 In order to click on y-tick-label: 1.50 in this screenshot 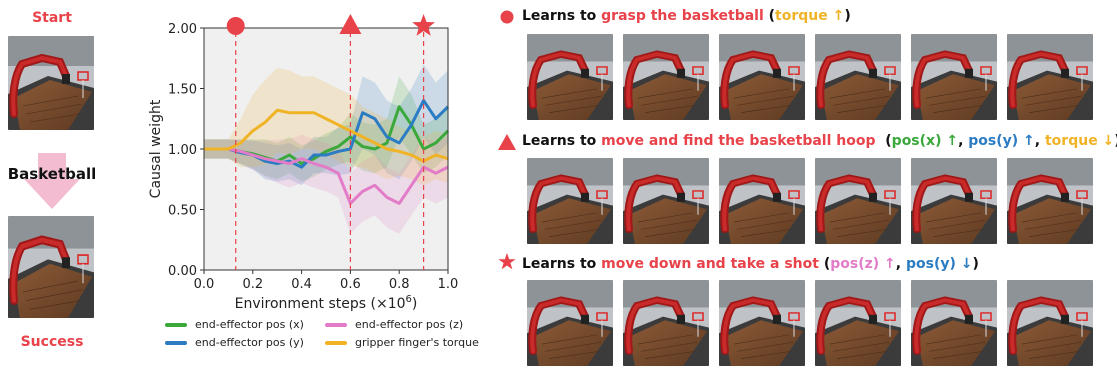, I will do `click(182, 90)`.